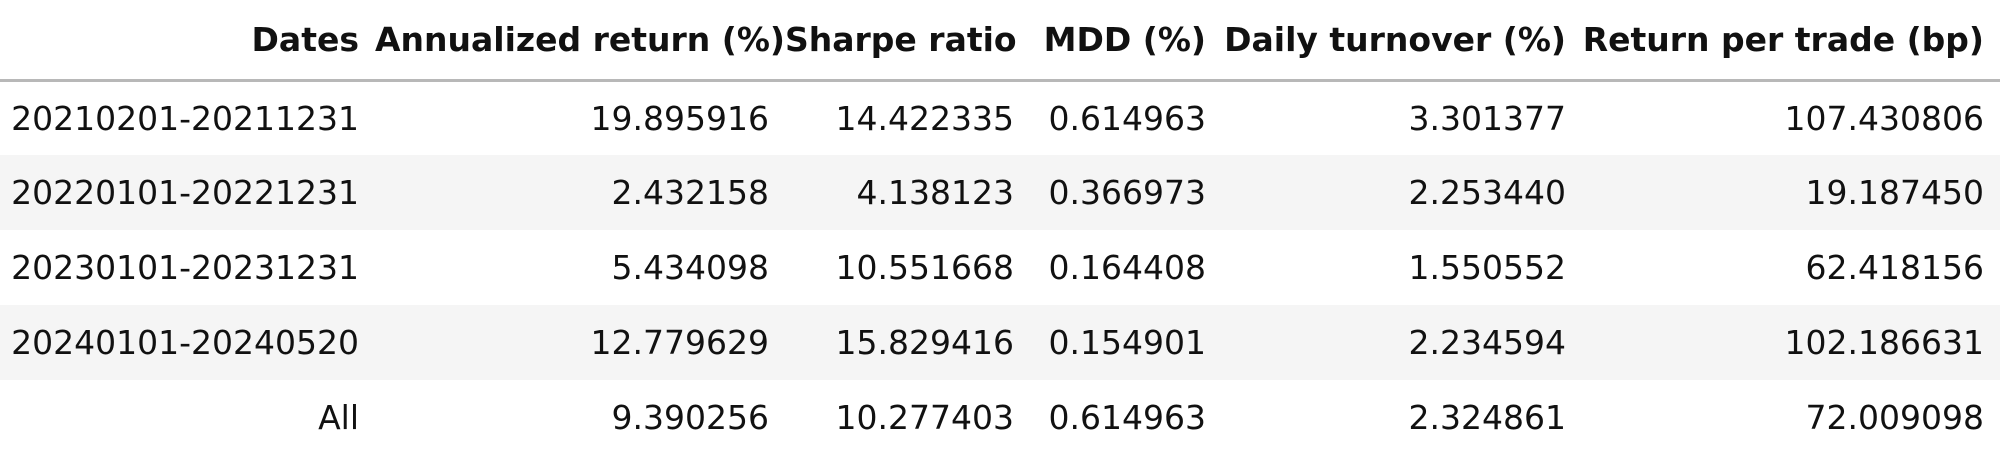  I want to click on cell-annualized-return: 12.779629, so click(679, 342).